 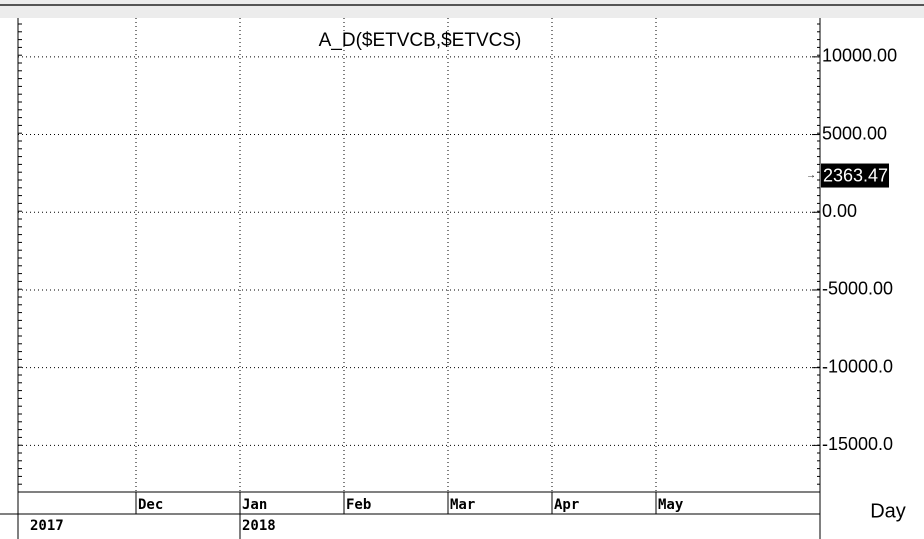 What do you see at coordinates (888, 511) in the screenshot?
I see `period-label: Day` at bounding box center [888, 511].